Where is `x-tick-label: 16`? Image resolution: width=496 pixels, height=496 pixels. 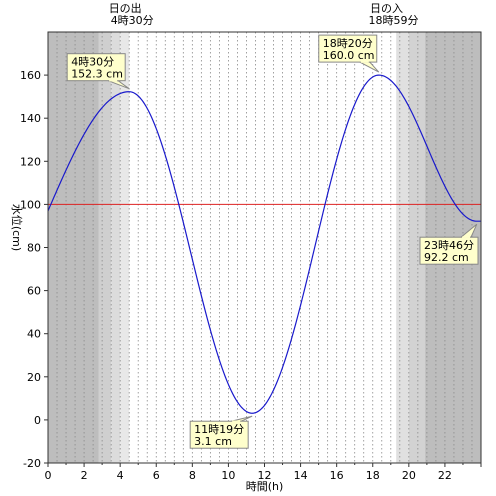
x-tick-label: 16 is located at coordinates (337, 475).